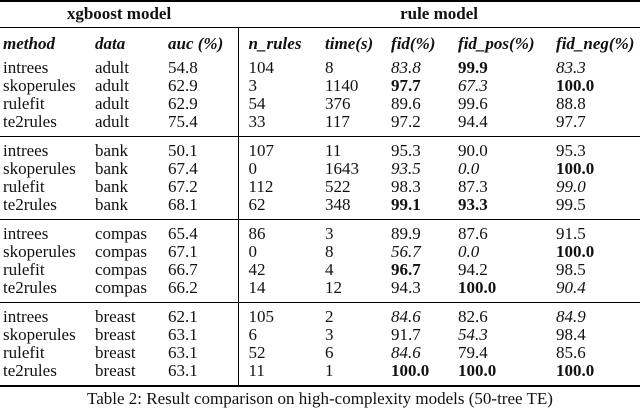 Image resolution: width=640 pixels, height=410 pixels. I want to click on cell-auc: 50.1, so click(183, 150).